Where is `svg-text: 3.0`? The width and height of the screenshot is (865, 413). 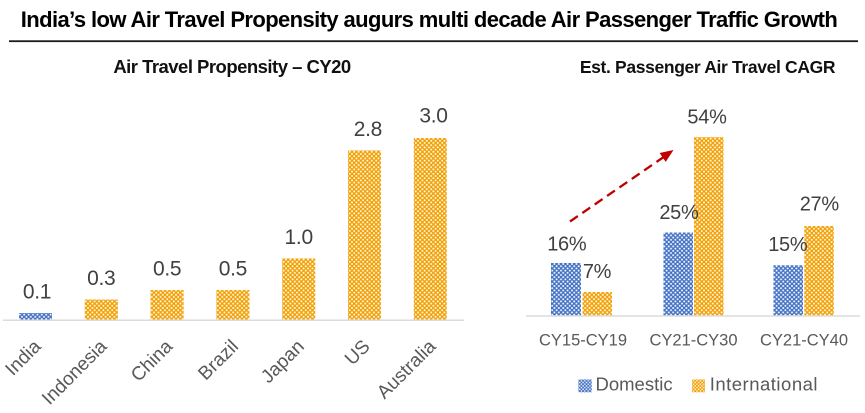
svg-text: 3.0 is located at coordinates (433, 116).